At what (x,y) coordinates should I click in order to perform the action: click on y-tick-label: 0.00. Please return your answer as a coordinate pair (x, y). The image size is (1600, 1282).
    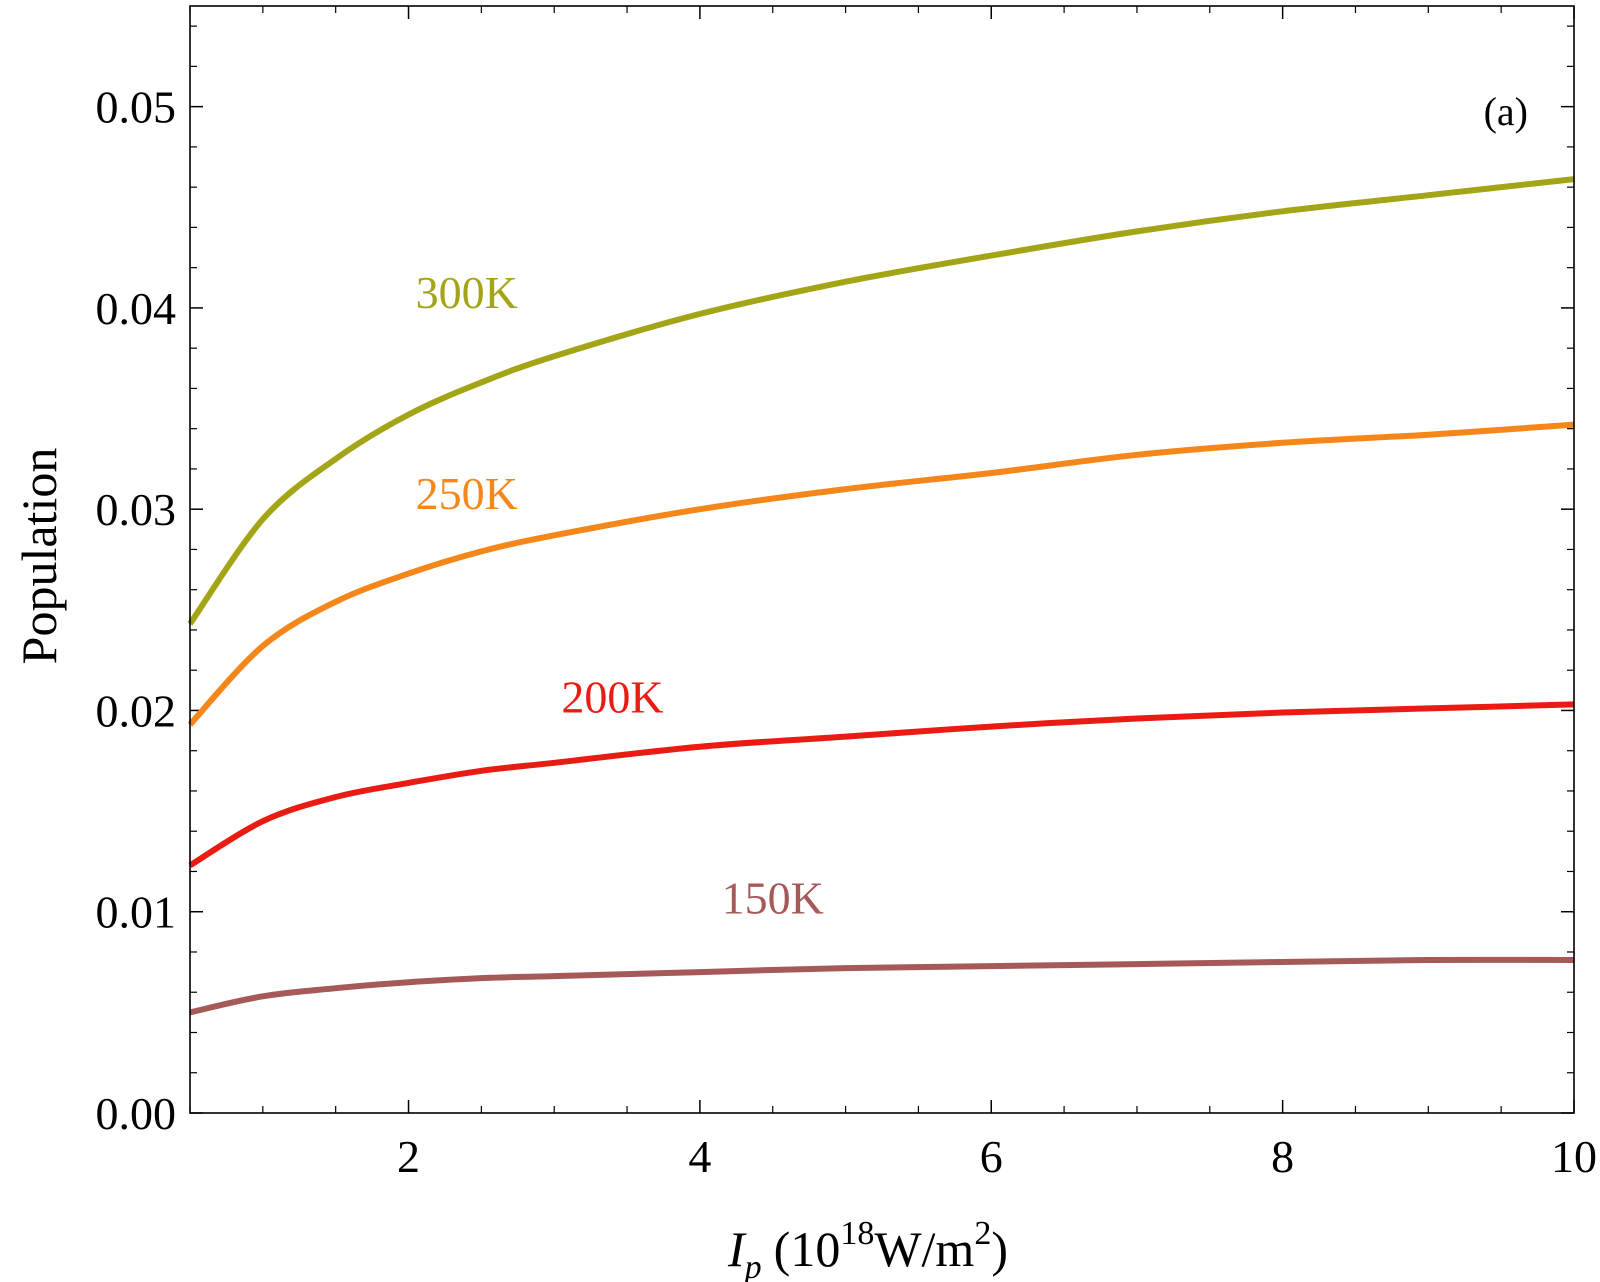
    Looking at the image, I should click on (136, 1113).